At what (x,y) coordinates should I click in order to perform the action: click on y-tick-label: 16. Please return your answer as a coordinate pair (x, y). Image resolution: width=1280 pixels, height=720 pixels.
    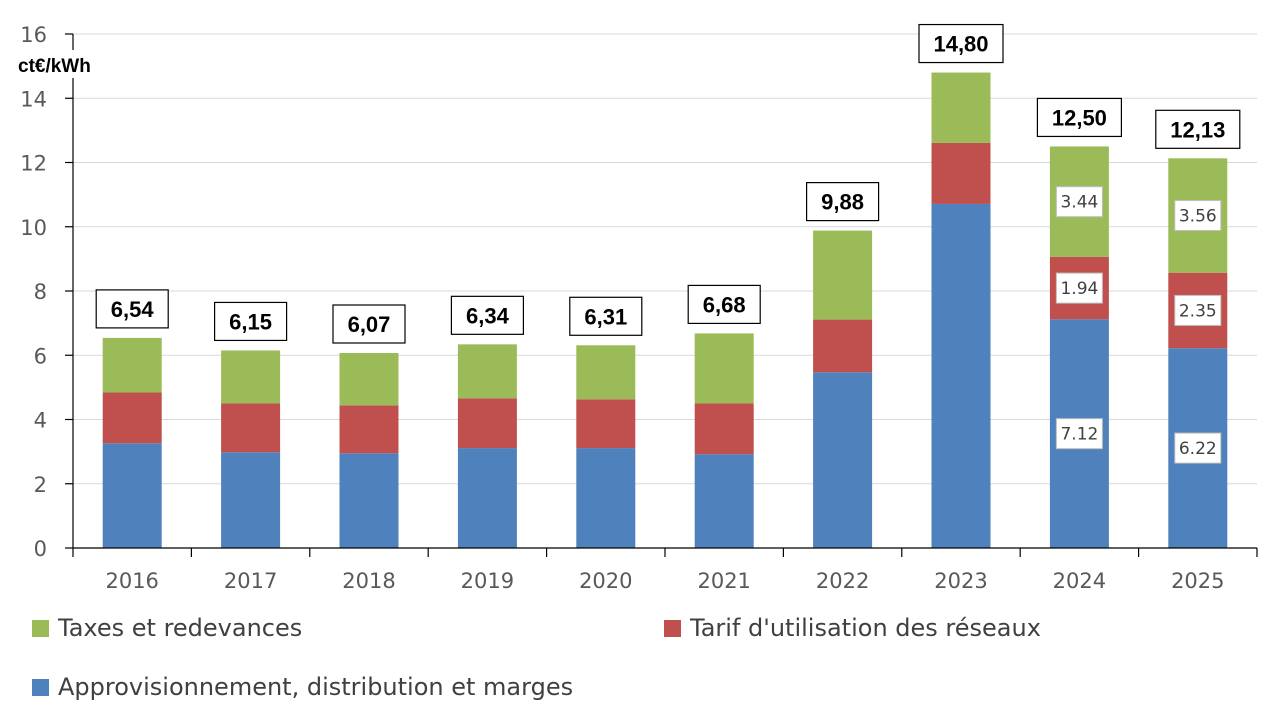
    Looking at the image, I should click on (33, 35).